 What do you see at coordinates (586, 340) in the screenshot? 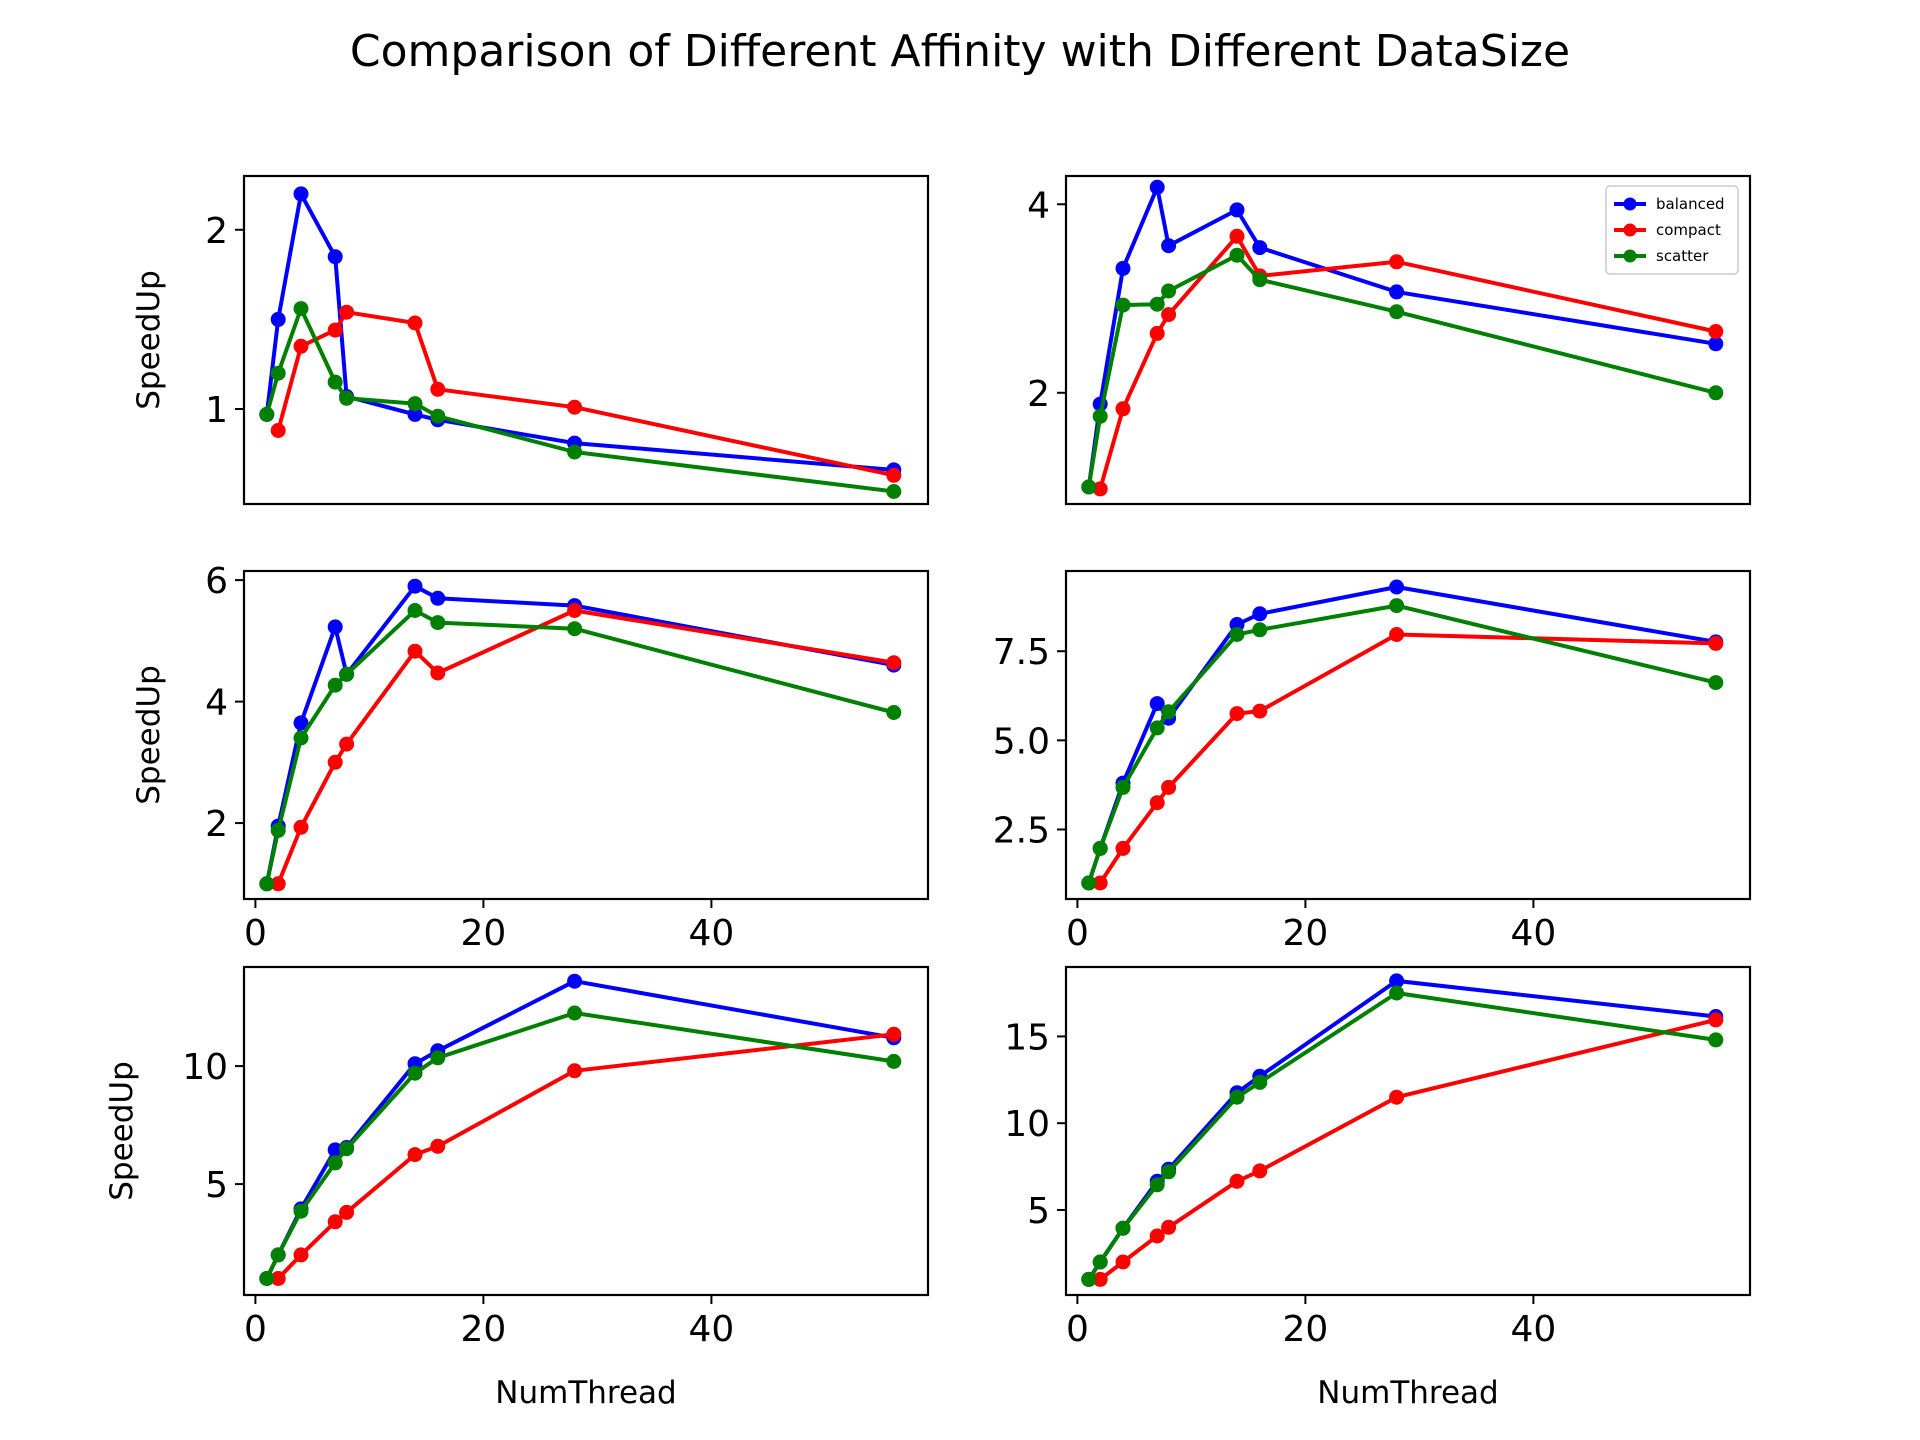
I see `axes-frame` at bounding box center [586, 340].